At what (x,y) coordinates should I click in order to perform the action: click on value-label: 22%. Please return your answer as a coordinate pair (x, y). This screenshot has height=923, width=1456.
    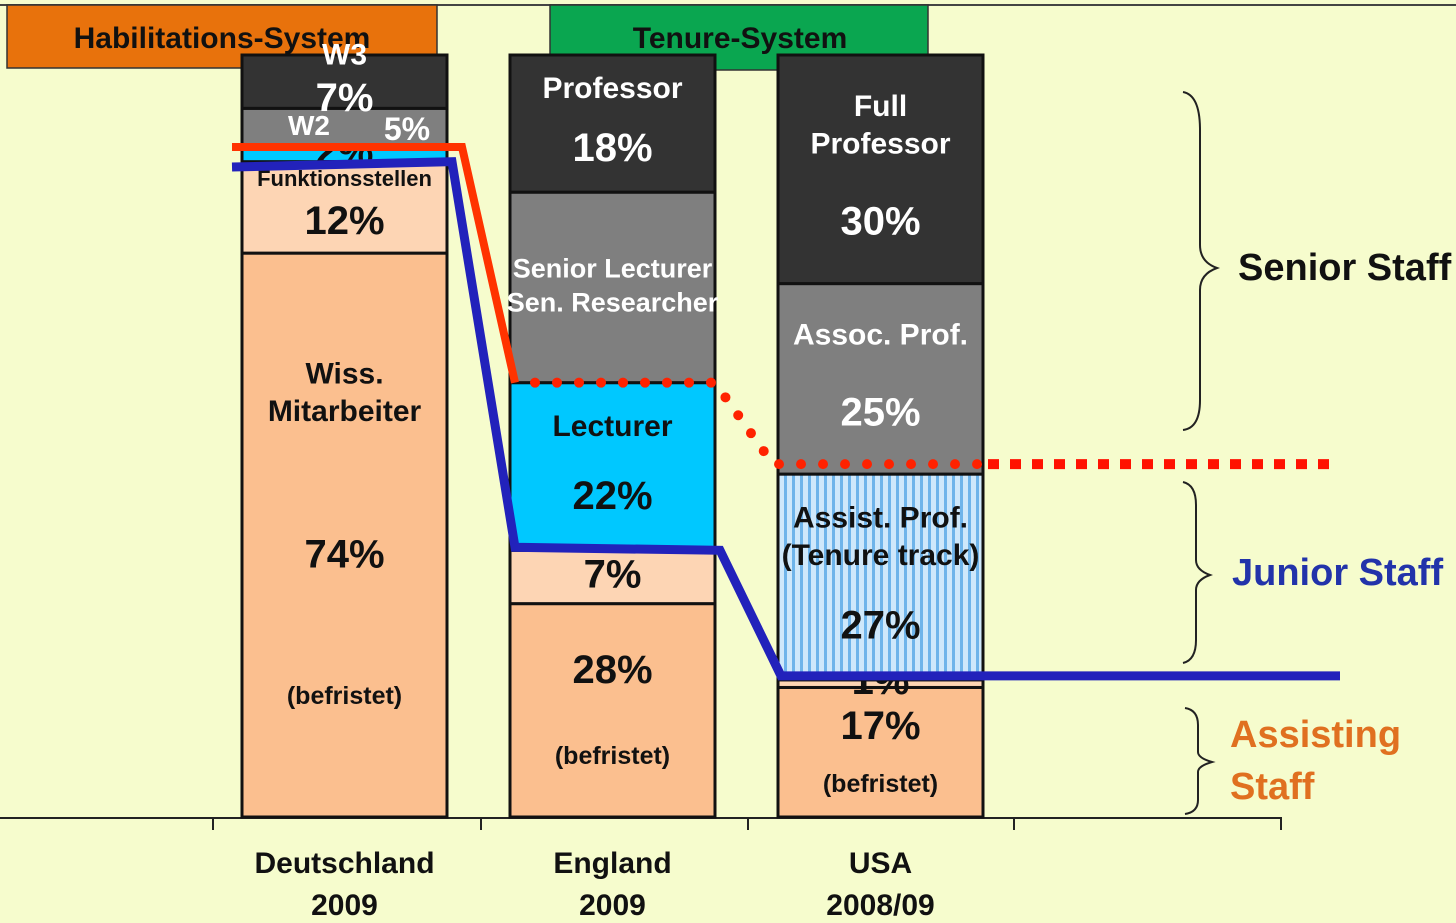
    Looking at the image, I should click on (612, 496).